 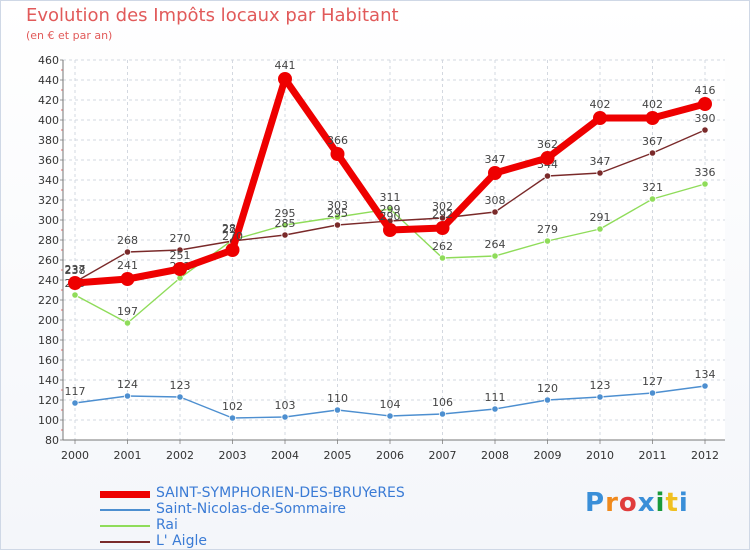 What do you see at coordinates (48, 400) in the screenshot?
I see `y-tick-label: 120` at bounding box center [48, 400].